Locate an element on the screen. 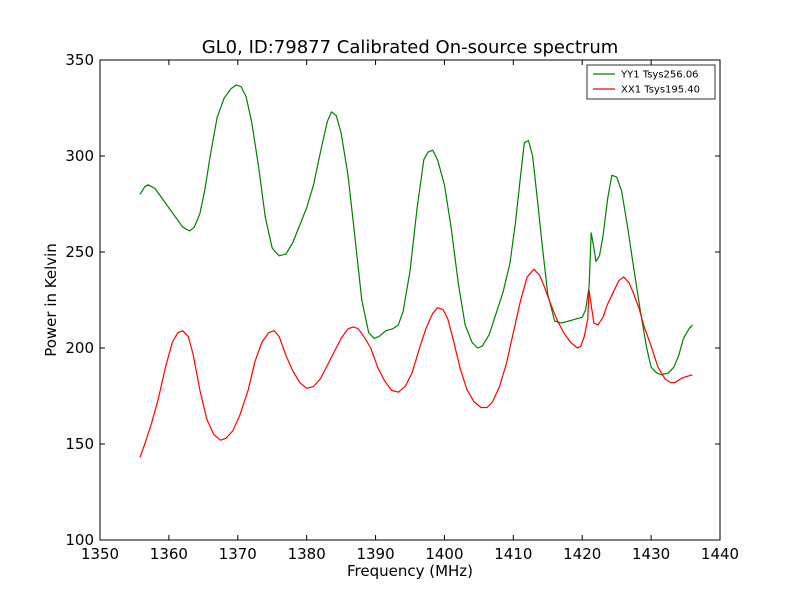 The width and height of the screenshot is (800, 604). y-tick-label: 250 is located at coordinates (79, 252).